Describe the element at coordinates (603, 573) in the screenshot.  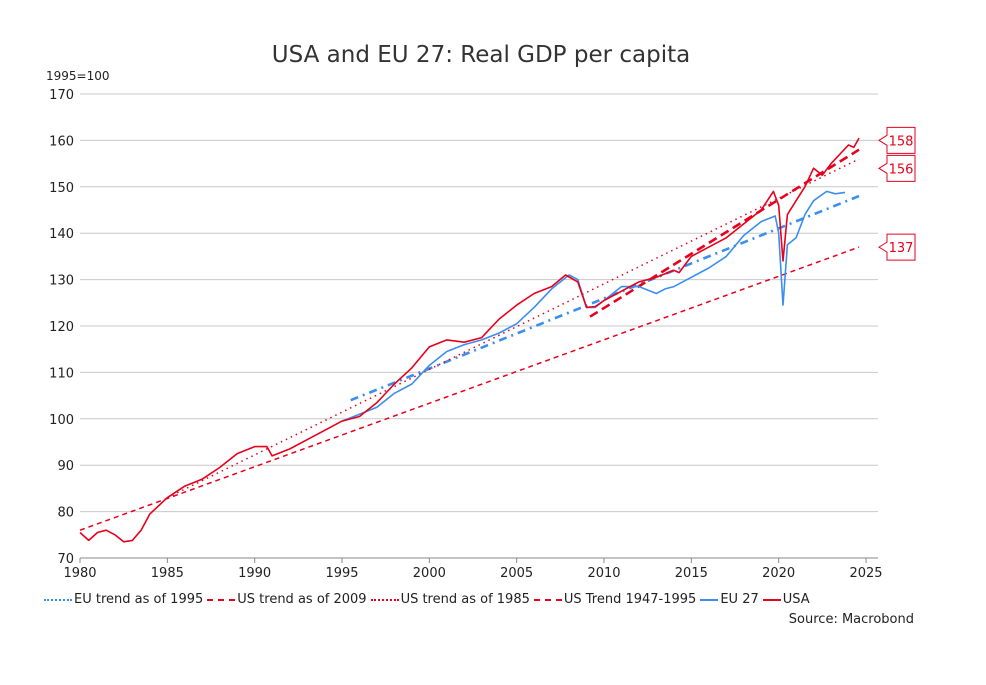
I see `x-tick-label: 2010` at that location.